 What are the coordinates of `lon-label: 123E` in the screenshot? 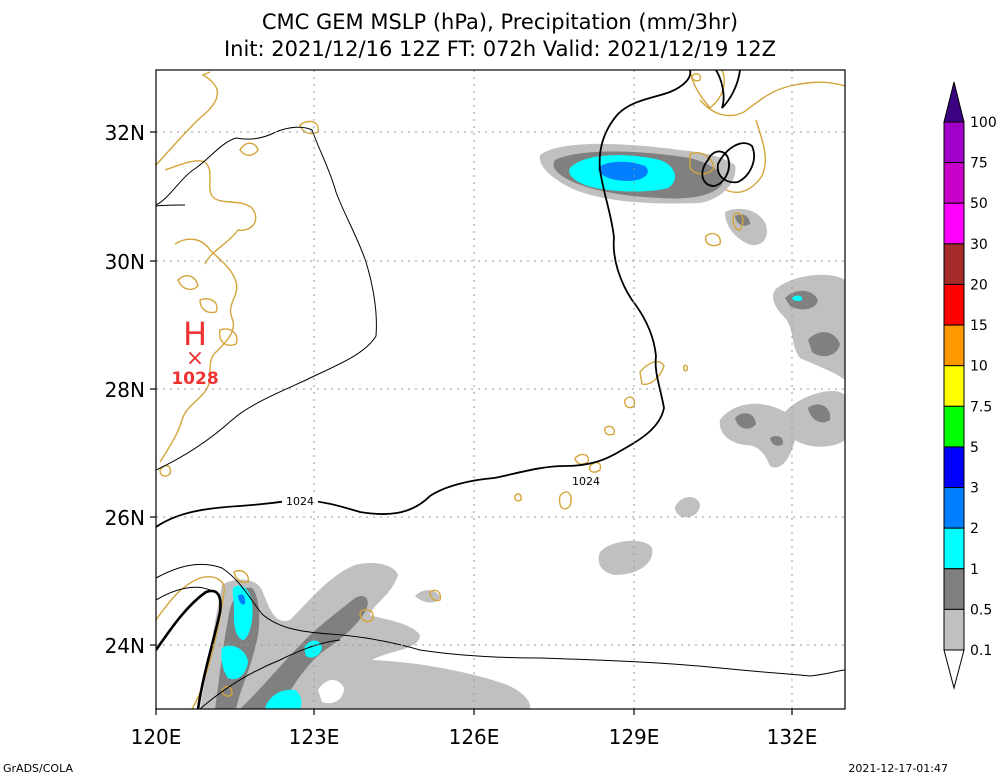 It's located at (314, 737).